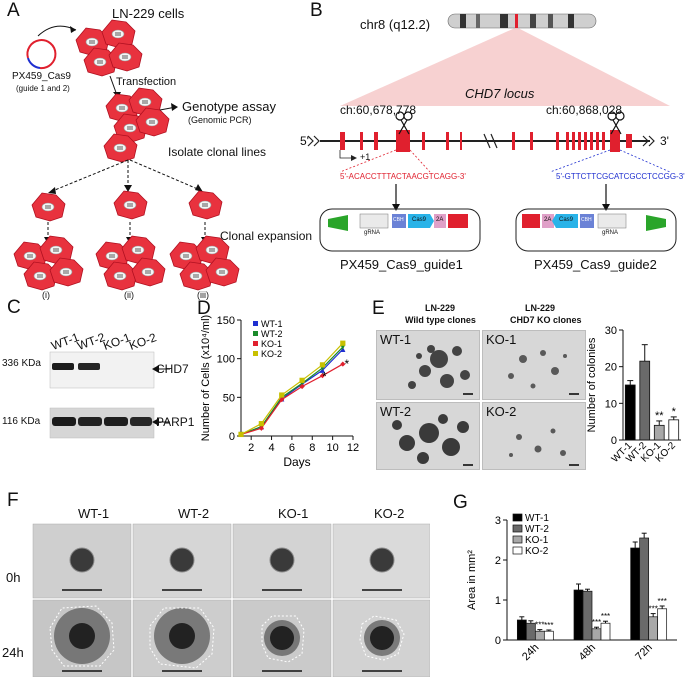 This screenshot has width=685, height=677. I want to click on y-tick-label: 100, so click(226, 360).